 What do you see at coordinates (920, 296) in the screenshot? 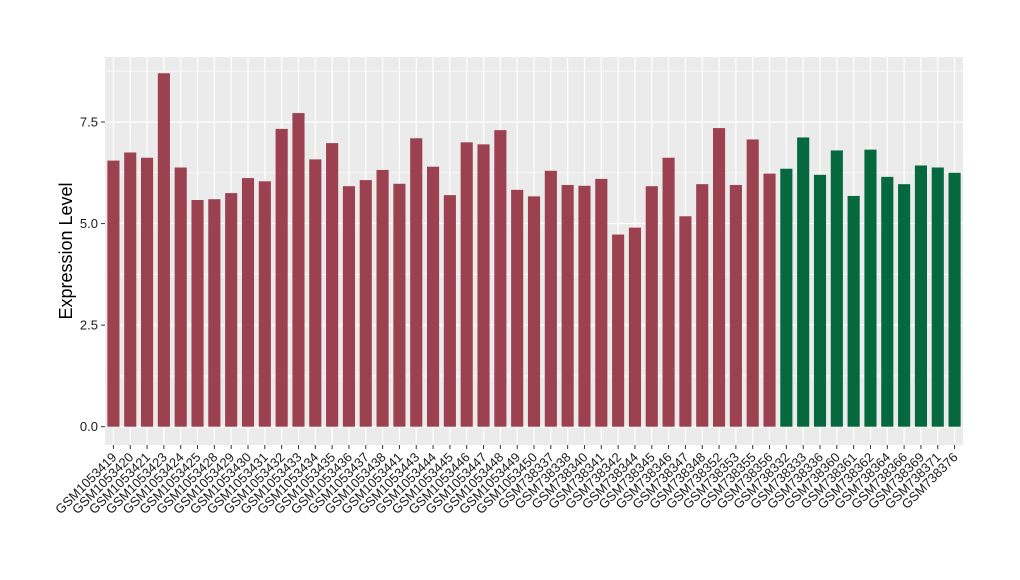
I see `bar-GSM738369` at bounding box center [920, 296].